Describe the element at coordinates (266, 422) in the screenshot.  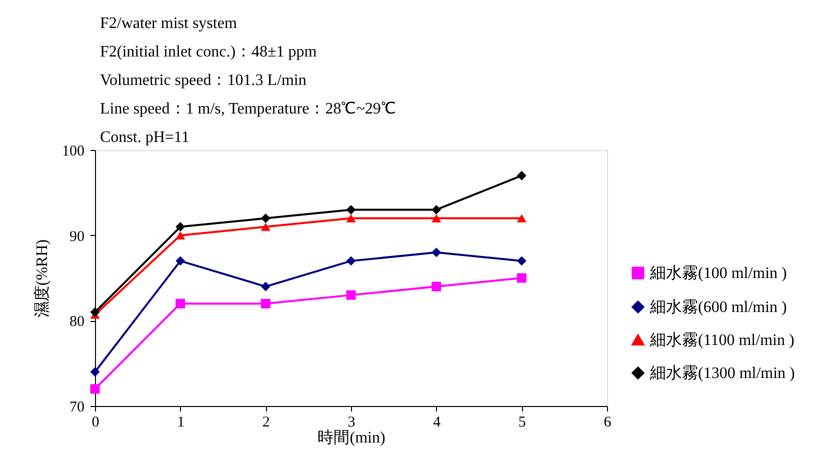
I see `x-tick-label: 2` at that location.